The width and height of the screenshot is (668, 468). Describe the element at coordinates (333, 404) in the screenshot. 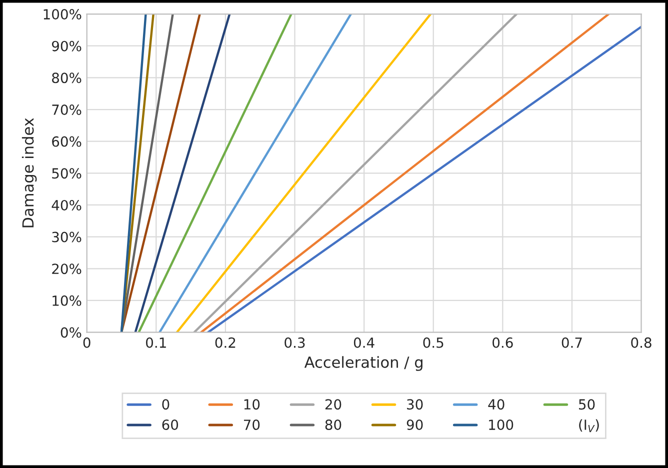

I see `legend-label: 20` at that location.